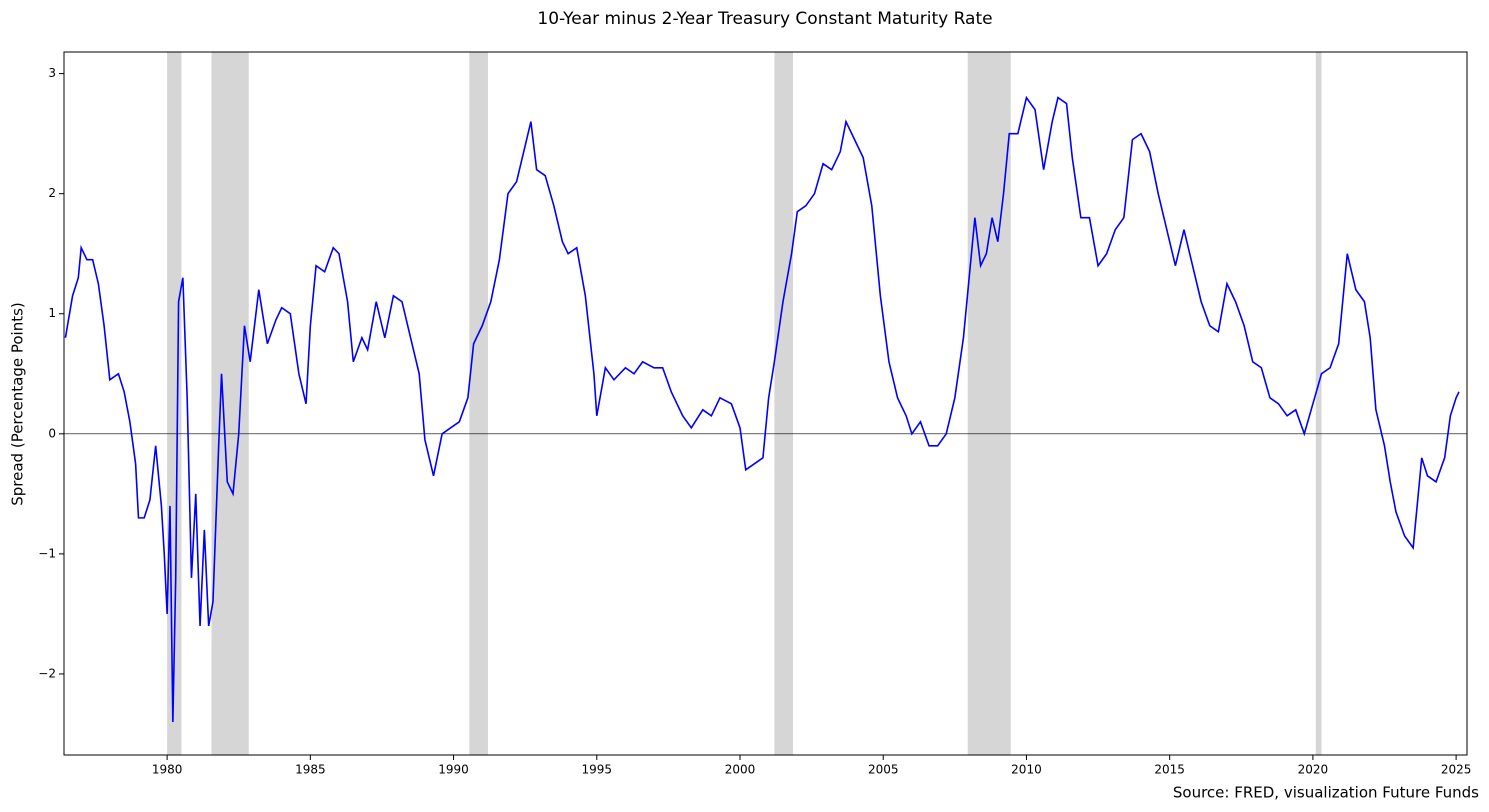 The width and height of the screenshot is (1489, 812). What do you see at coordinates (740, 770) in the screenshot?
I see `x-tick-label: 2000` at bounding box center [740, 770].